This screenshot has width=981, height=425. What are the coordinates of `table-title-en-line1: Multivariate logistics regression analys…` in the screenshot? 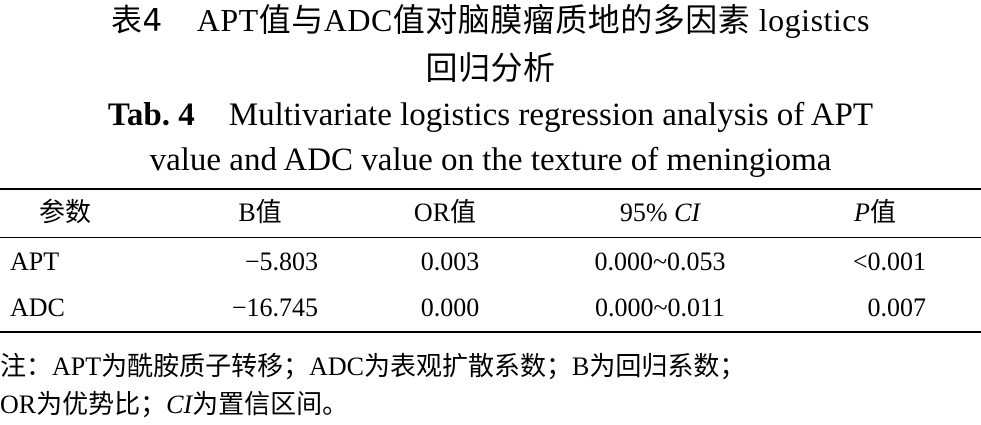 It's located at (551, 115).